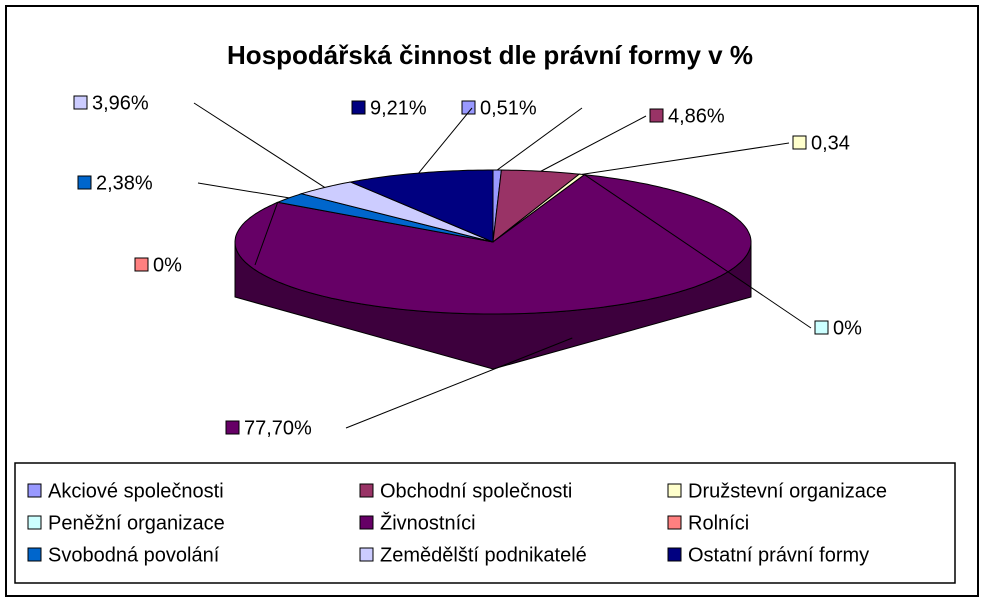 This screenshot has height=597, width=984. Describe the element at coordinates (124, 183) in the screenshot. I see `data-label: 2,38%` at that location.